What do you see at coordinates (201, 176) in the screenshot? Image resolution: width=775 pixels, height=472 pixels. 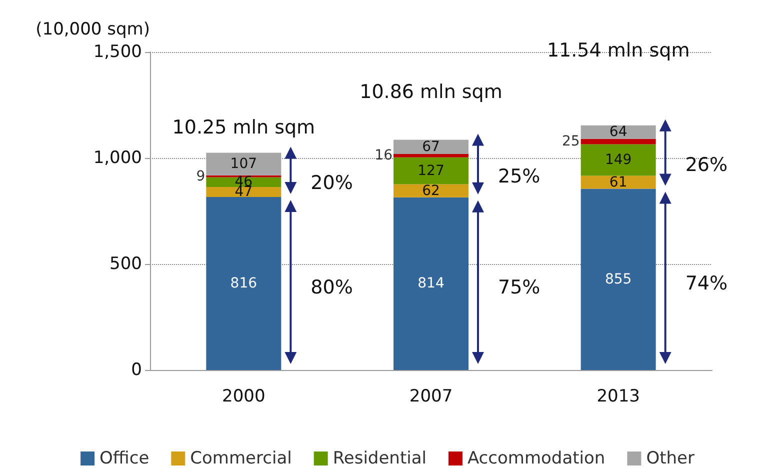 I see `data-label: 9` at bounding box center [201, 176].